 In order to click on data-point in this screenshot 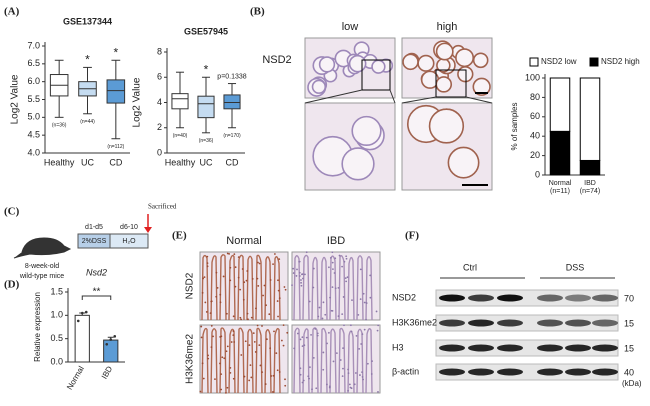, I will do `click(115, 336)`.